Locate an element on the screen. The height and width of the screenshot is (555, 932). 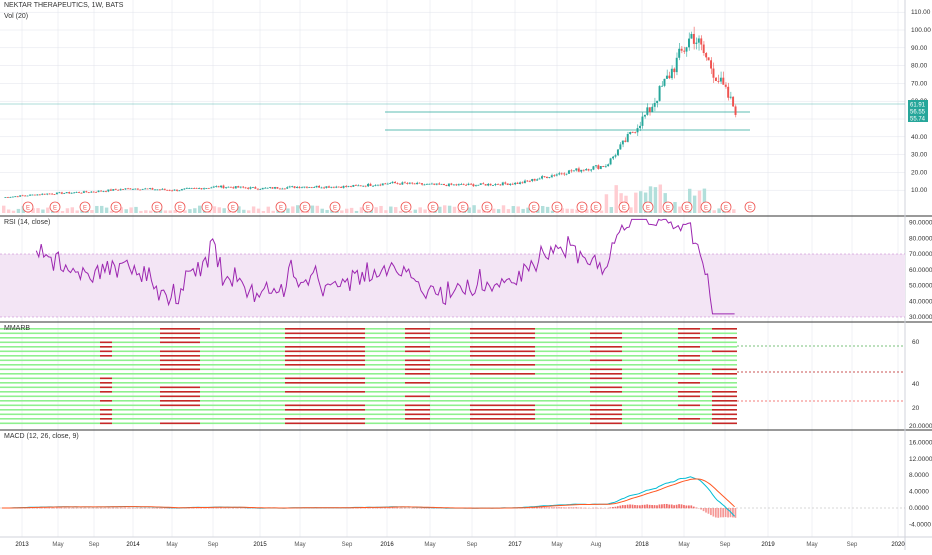
price-tick: 100.00 is located at coordinates (921, 30).